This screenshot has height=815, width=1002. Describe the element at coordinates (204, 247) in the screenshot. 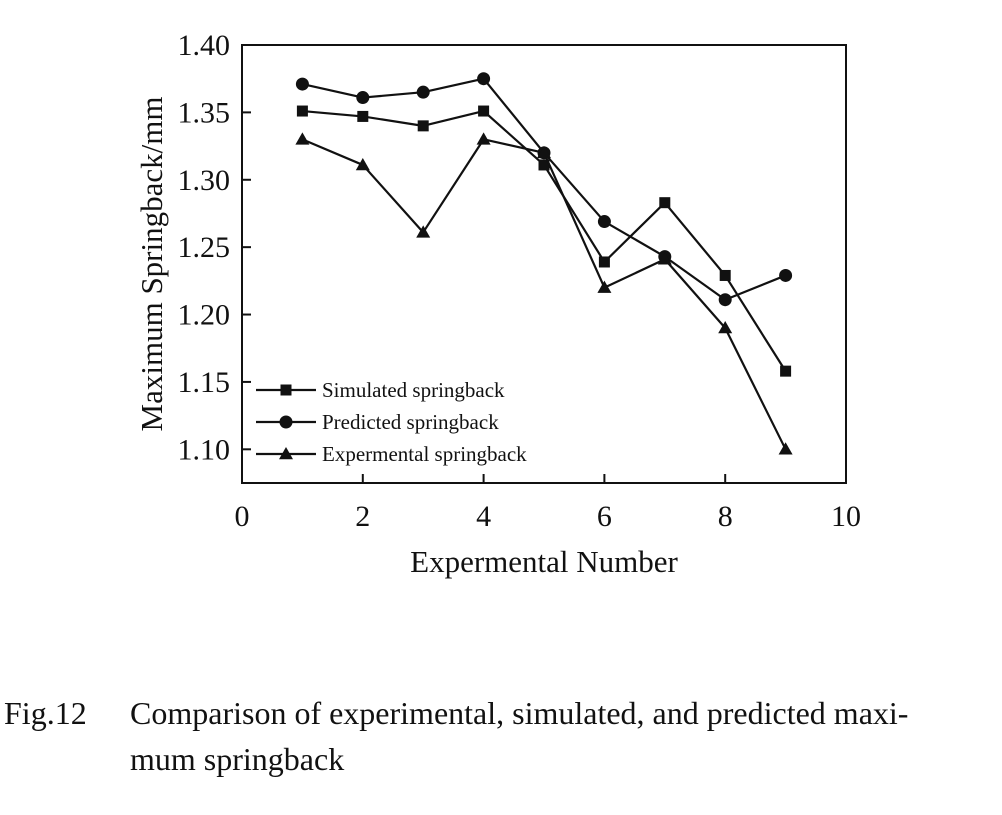

I see `y-tick-label: 1.25` at that location.